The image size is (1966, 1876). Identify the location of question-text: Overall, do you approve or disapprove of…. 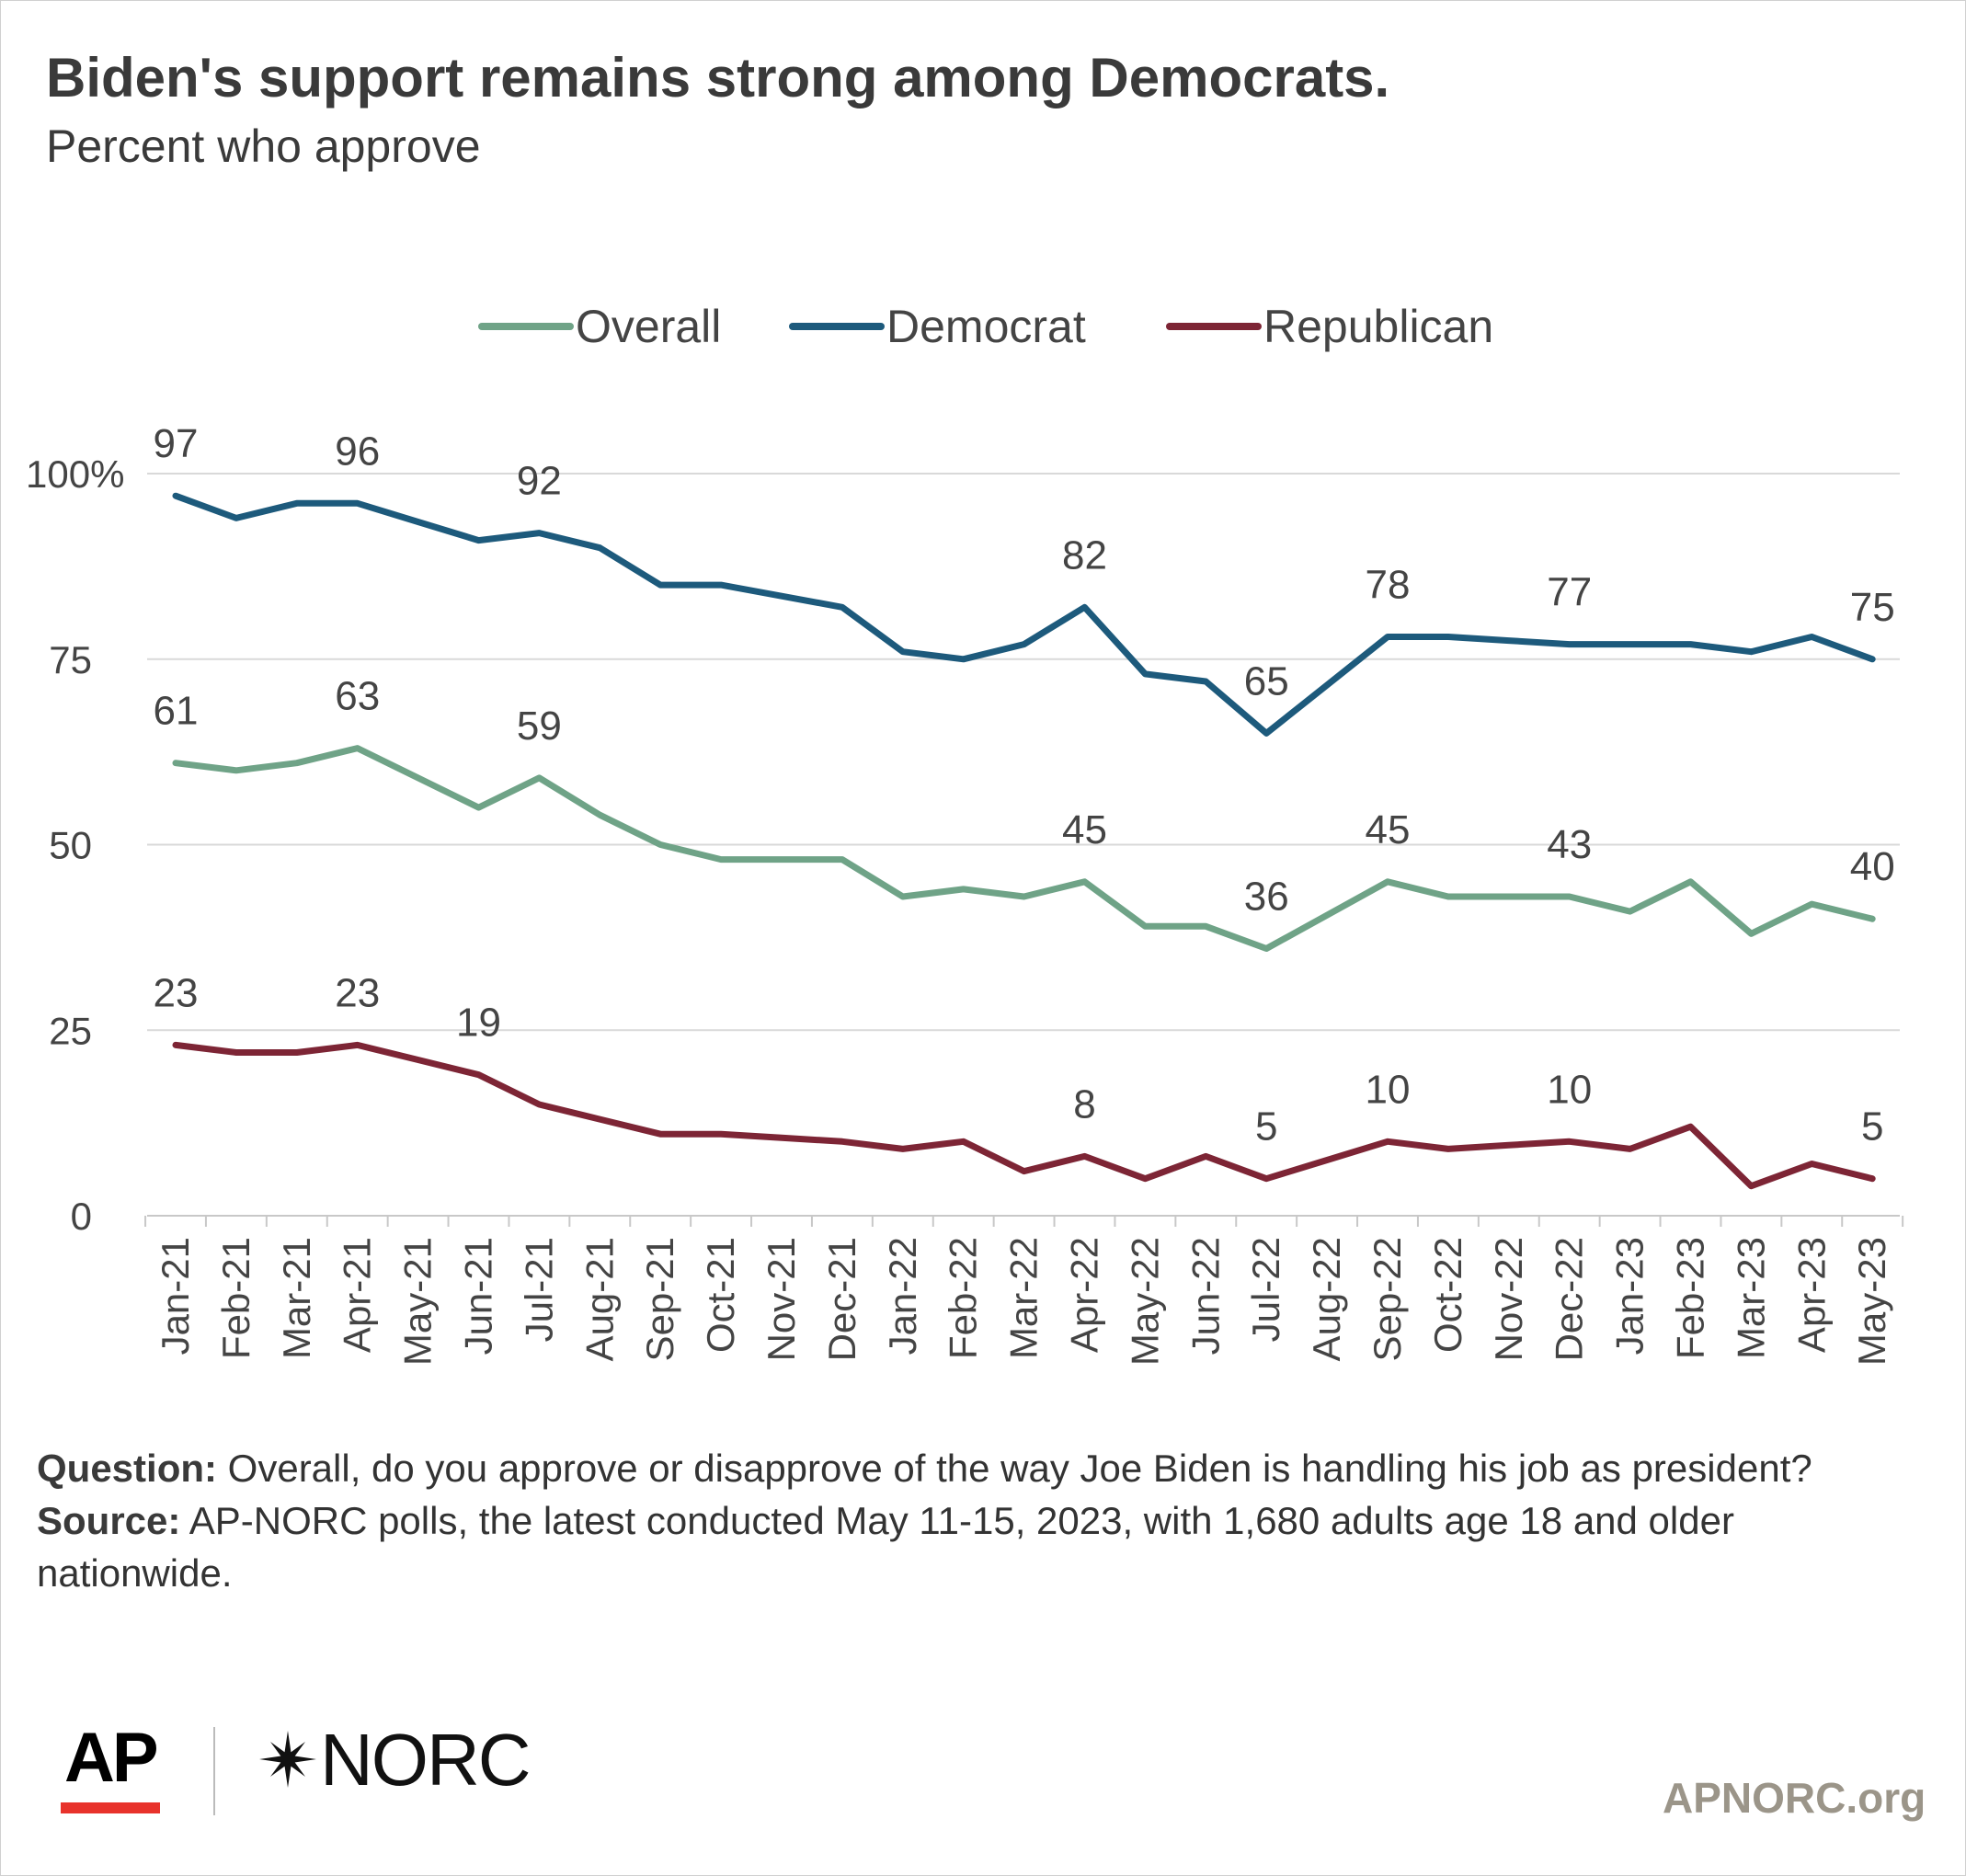
(1014, 1468).